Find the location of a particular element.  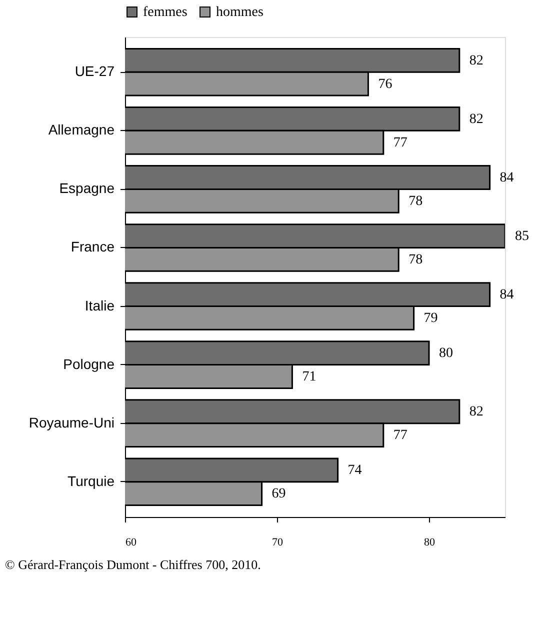

y-tick-label: France is located at coordinates (92, 246).